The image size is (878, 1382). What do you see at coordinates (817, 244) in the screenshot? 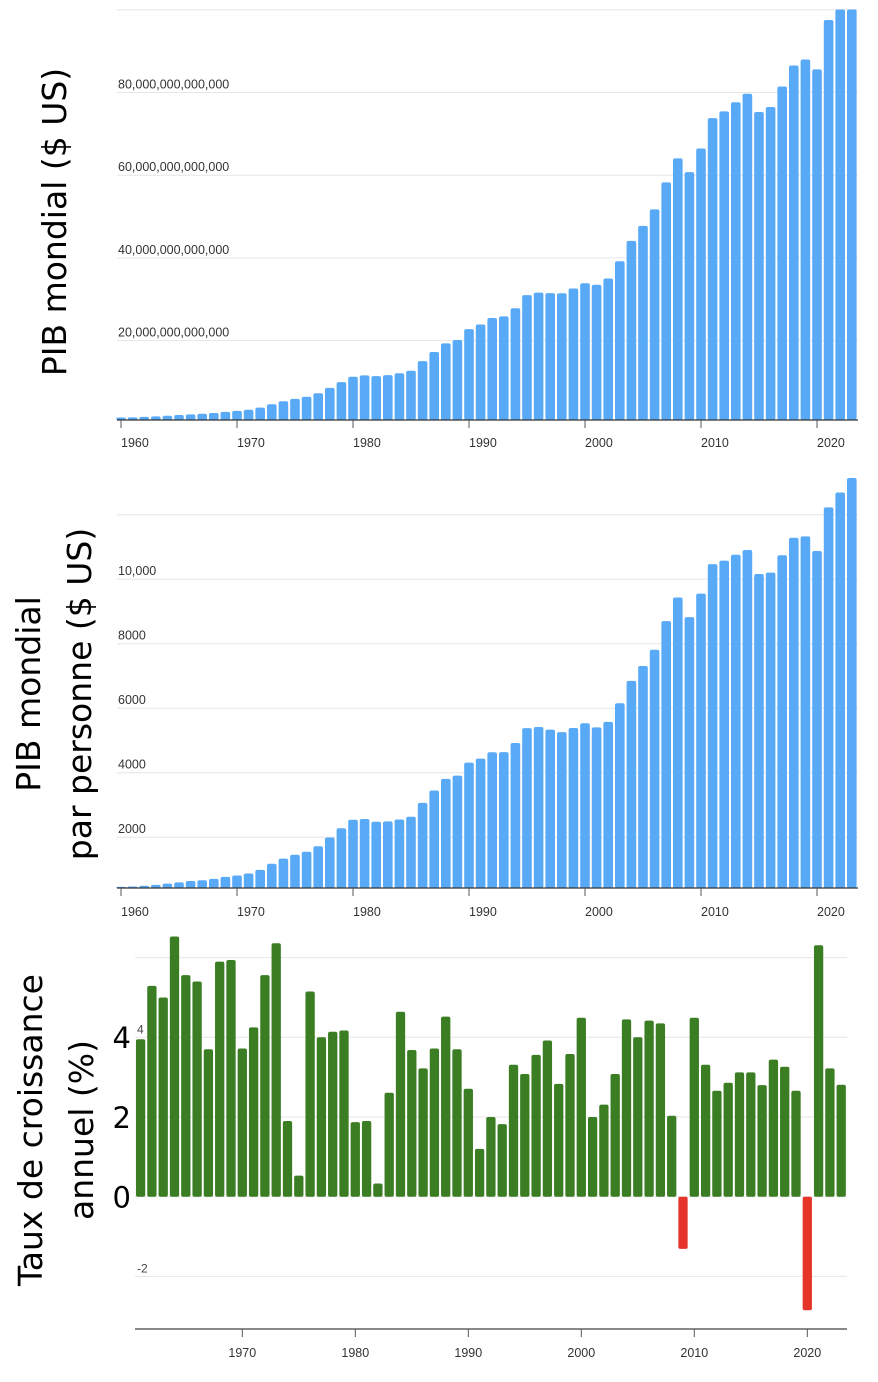
I see `bar-2020` at bounding box center [817, 244].